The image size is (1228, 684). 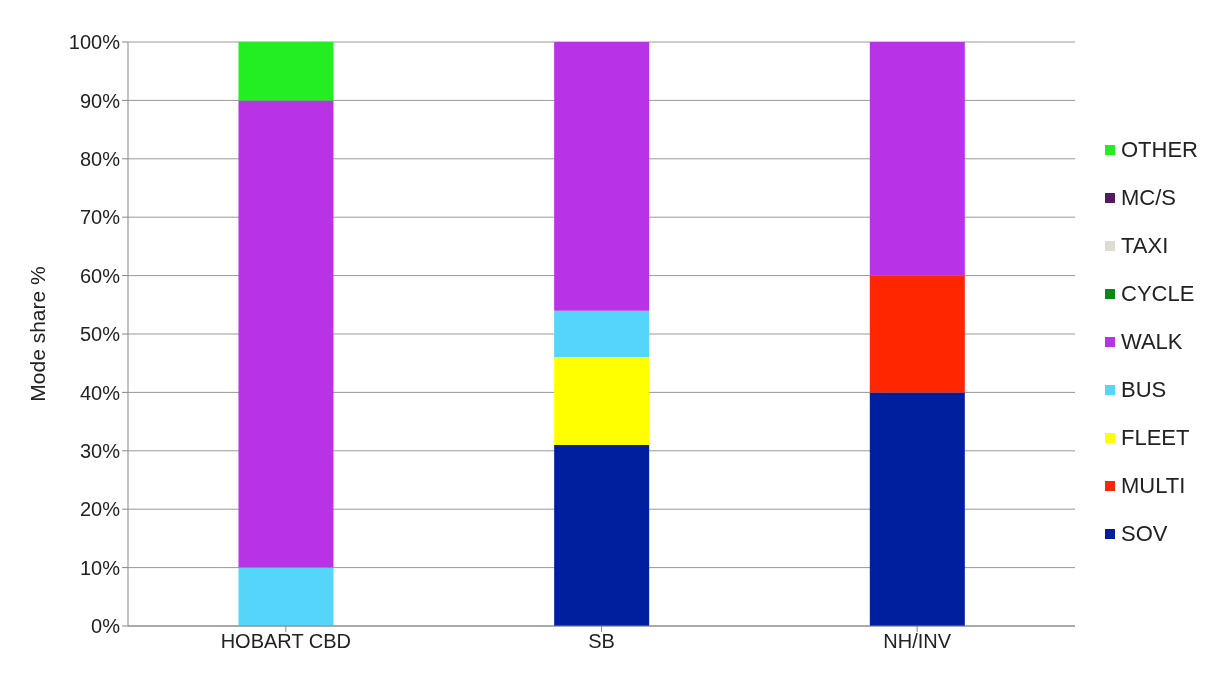 I want to click on y-tick-label: 50%, so click(x=100, y=334).